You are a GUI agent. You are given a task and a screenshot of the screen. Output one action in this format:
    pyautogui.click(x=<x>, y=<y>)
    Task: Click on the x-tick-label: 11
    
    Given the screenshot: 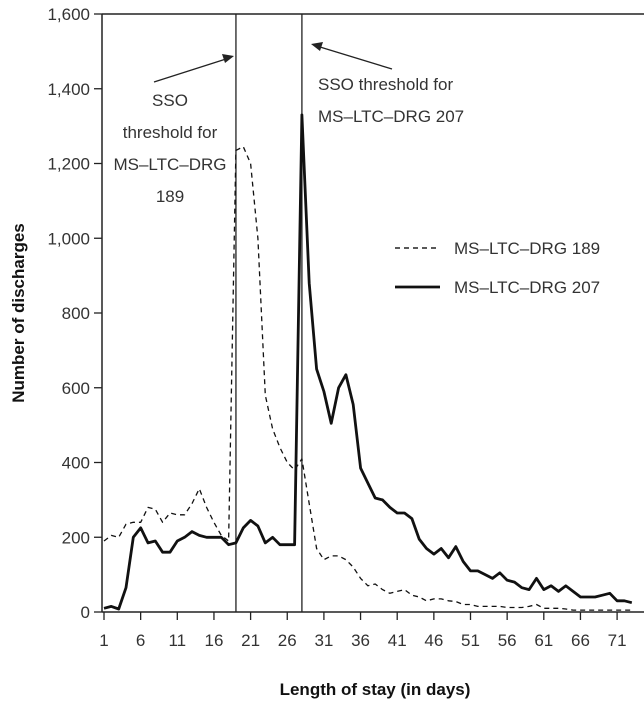 What is the action you would take?
    pyautogui.click(x=177, y=640)
    